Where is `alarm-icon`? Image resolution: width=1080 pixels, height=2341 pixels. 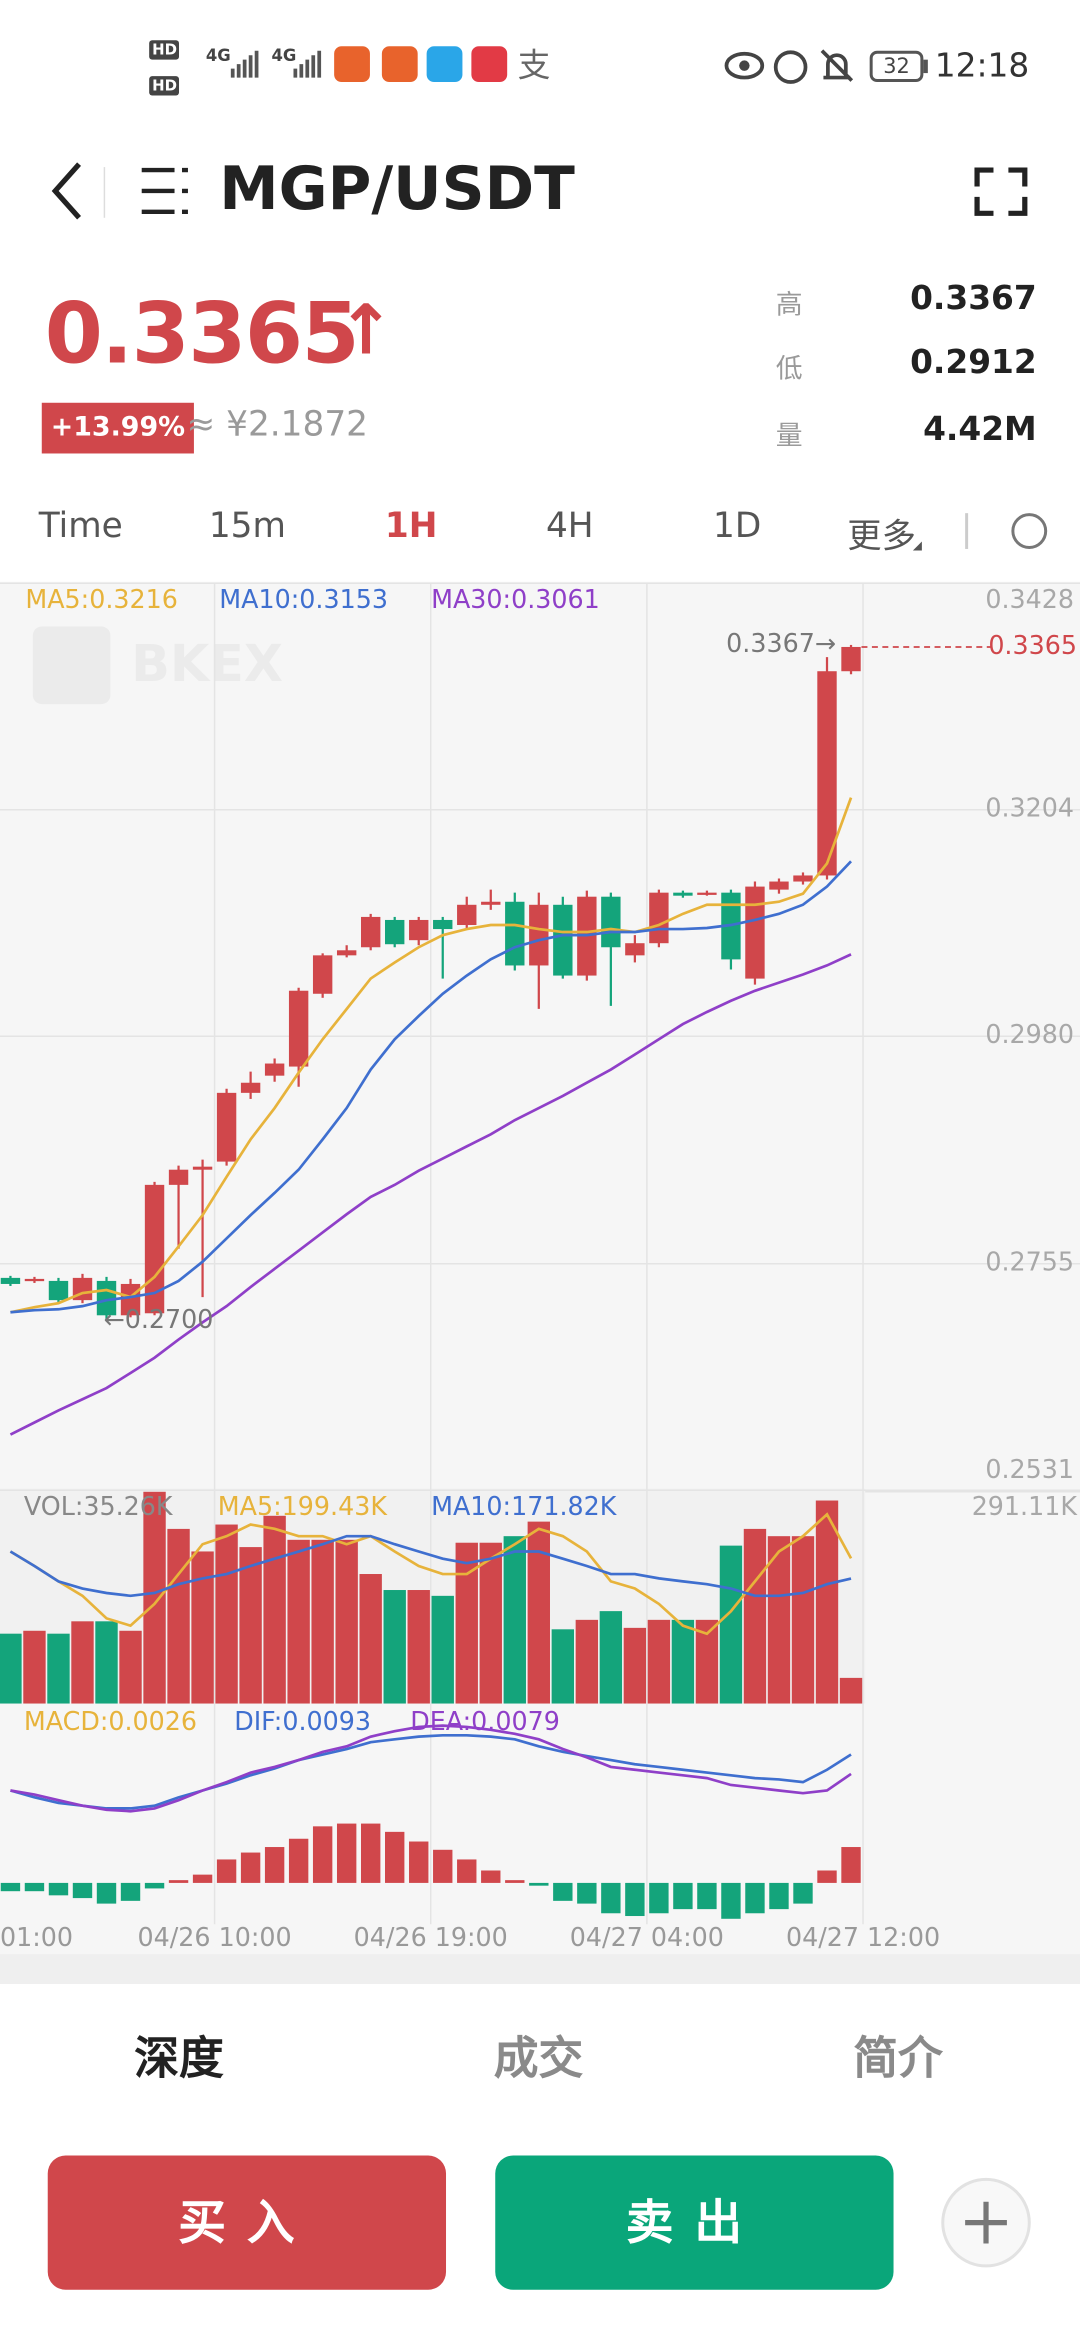 alarm-icon is located at coordinates (790, 67).